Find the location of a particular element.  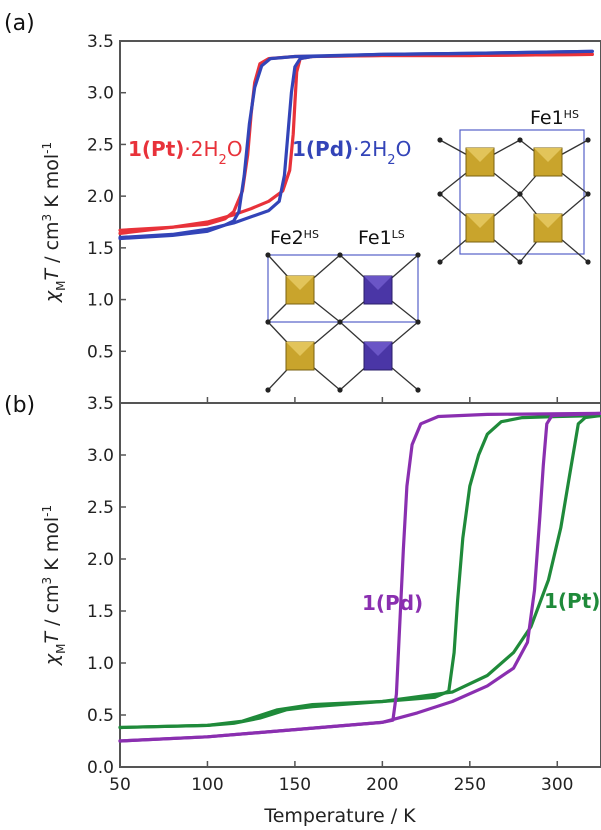

site-fe1-ls-2-facet is located at coordinates (378, 349).